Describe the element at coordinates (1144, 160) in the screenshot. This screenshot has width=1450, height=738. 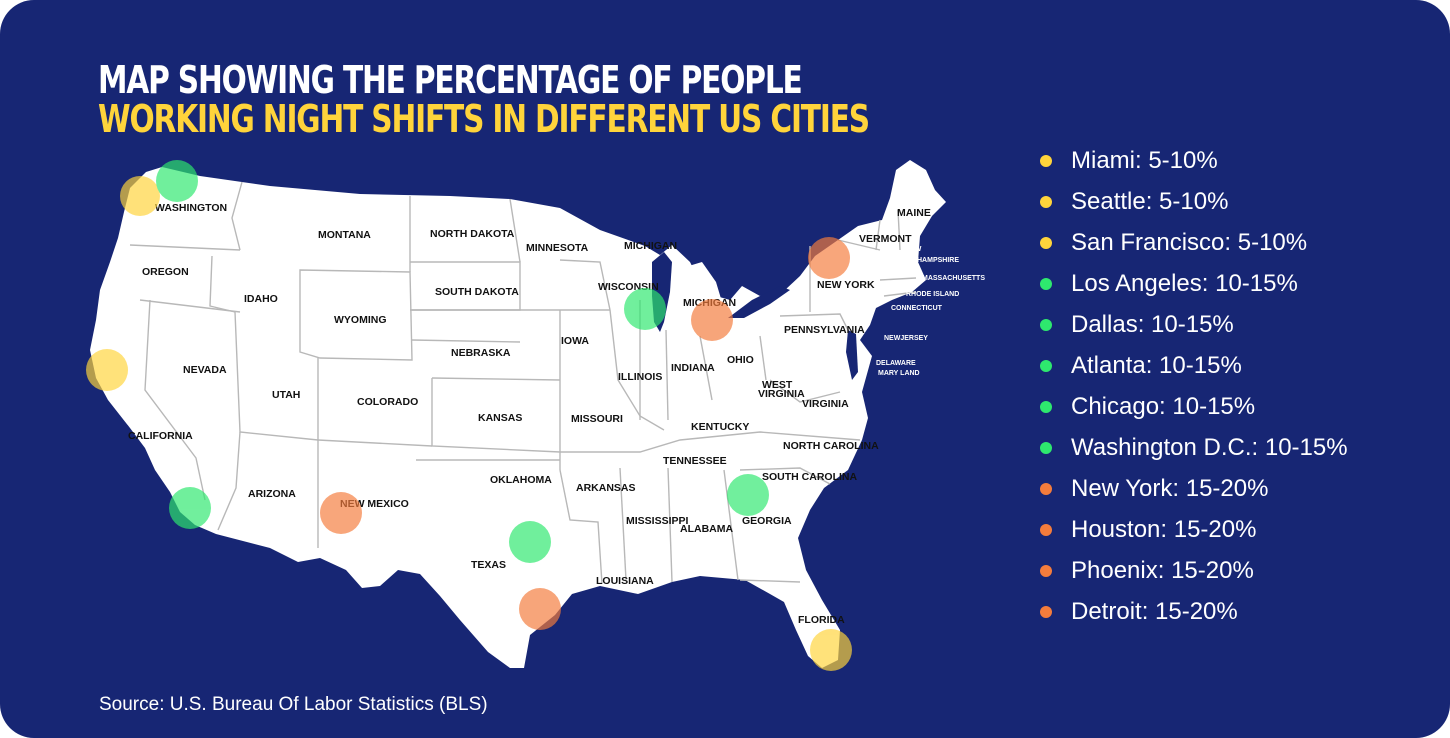
I see `legend-label: Miami: 5-10%` at that location.